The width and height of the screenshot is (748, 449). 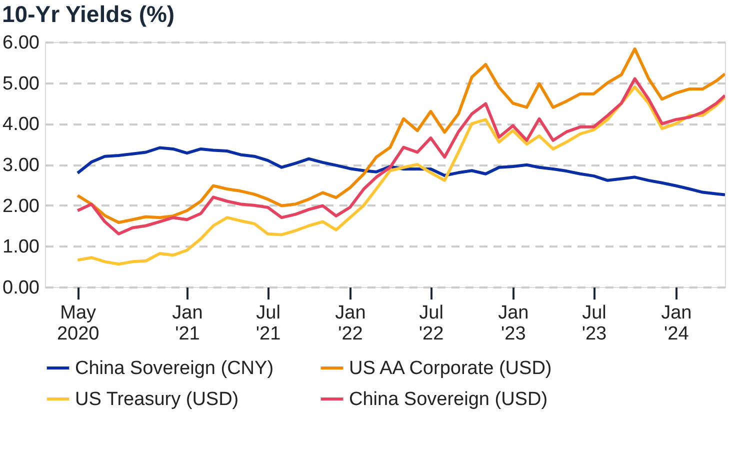 I want to click on chart-title: 10-Yr Yields (%), so click(x=88, y=14).